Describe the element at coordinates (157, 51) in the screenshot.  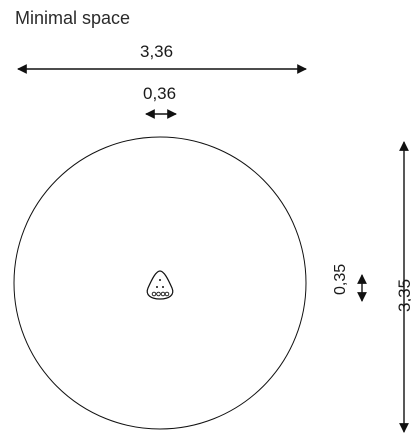
I see `total-width-label: 3,36` at that location.